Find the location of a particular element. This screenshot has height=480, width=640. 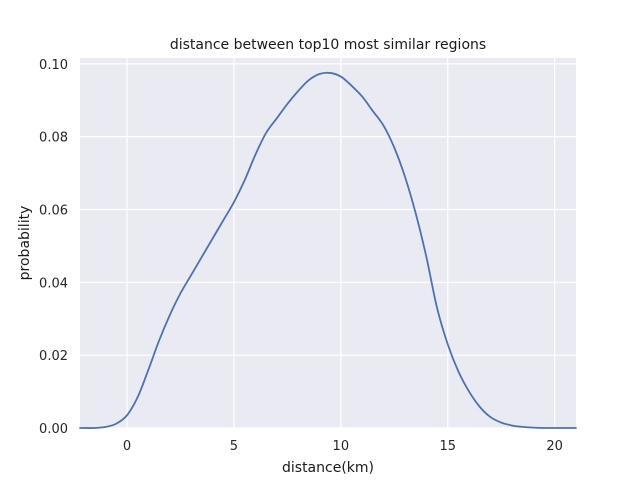

x-tick-label: 0 is located at coordinates (127, 446).